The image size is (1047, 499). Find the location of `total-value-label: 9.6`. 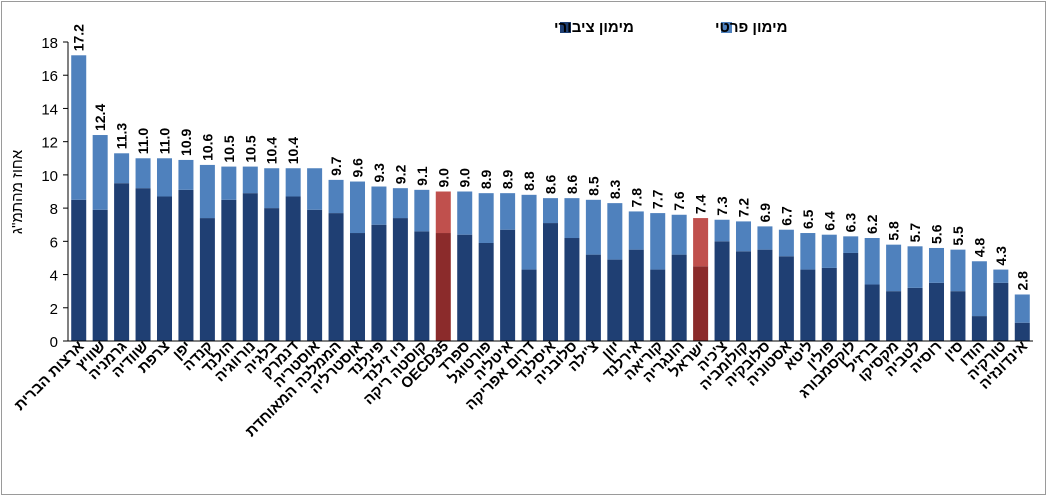

total-value-label: 9.6 is located at coordinates (358, 168).